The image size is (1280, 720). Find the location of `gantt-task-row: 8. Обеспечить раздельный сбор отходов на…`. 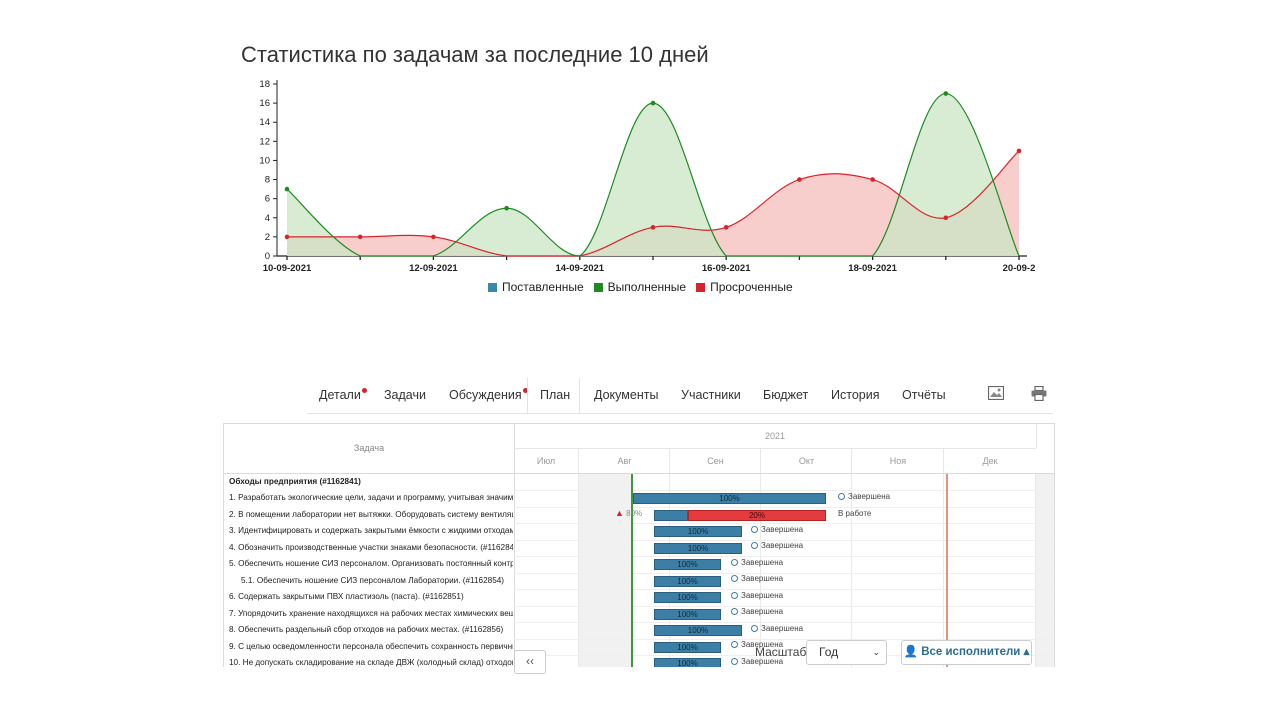

gantt-task-row: 8. Обеспечить раздельный сбор отходов на… is located at coordinates (366, 630).